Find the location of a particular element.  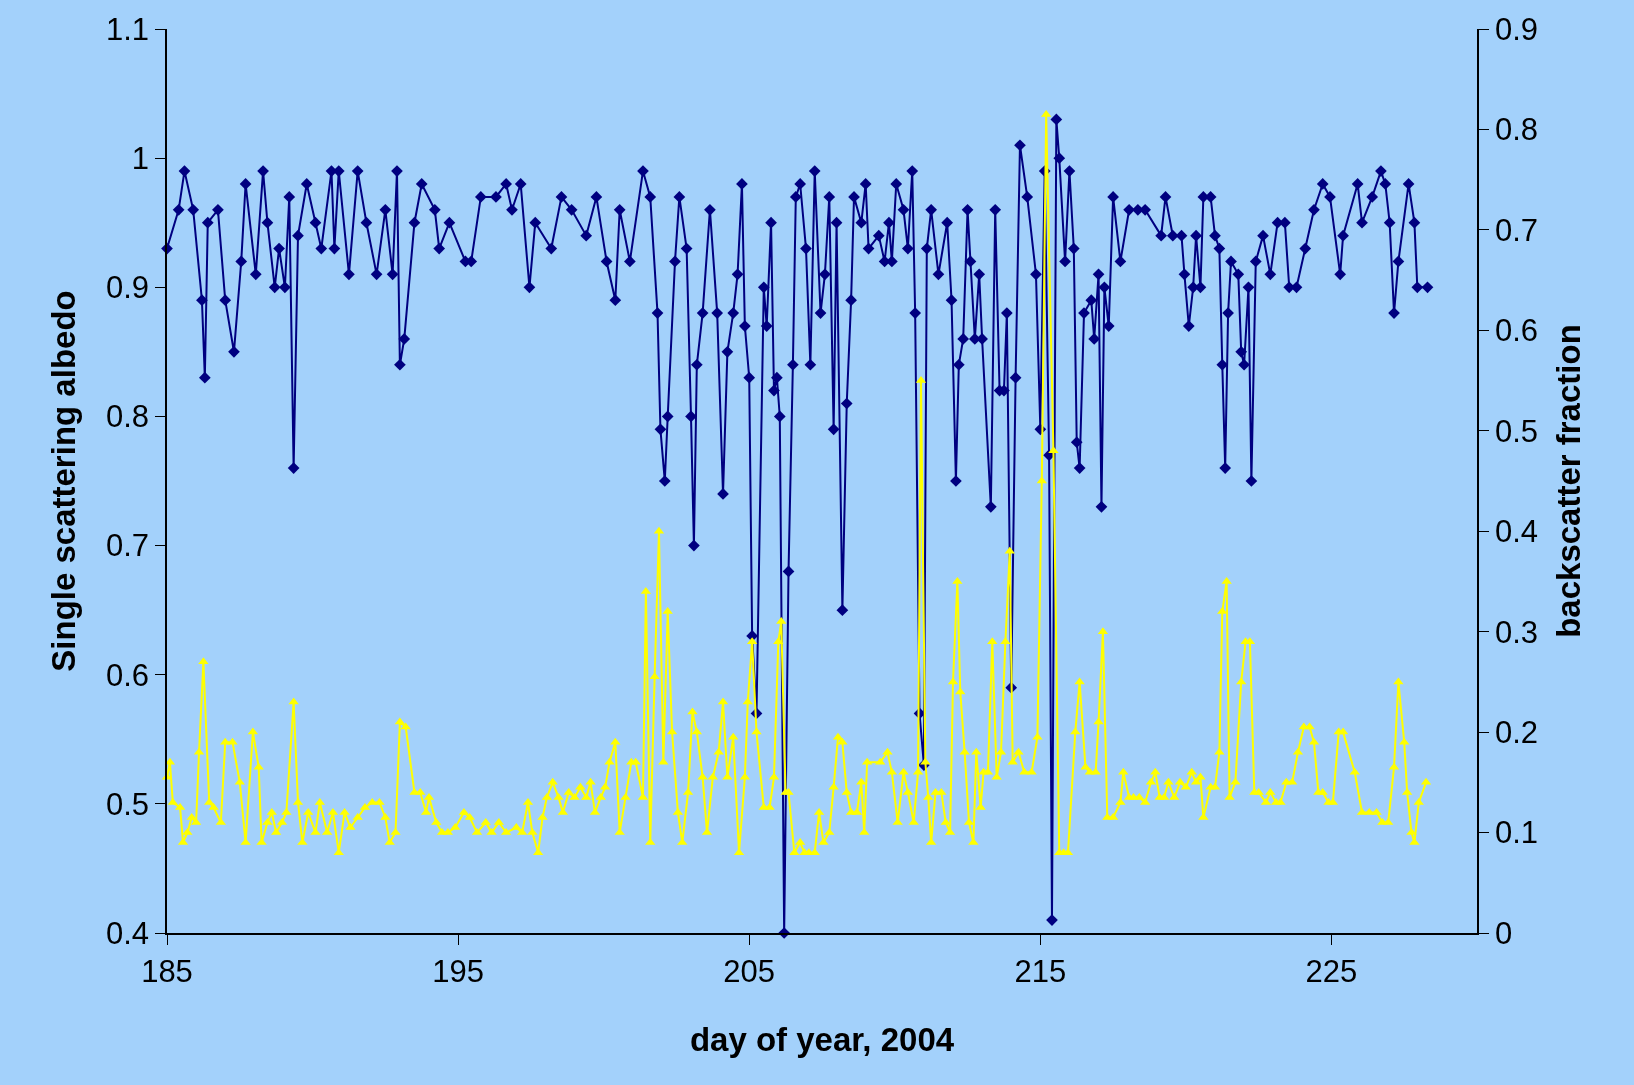

y2-tick-label: 0 is located at coordinates (1503, 933).